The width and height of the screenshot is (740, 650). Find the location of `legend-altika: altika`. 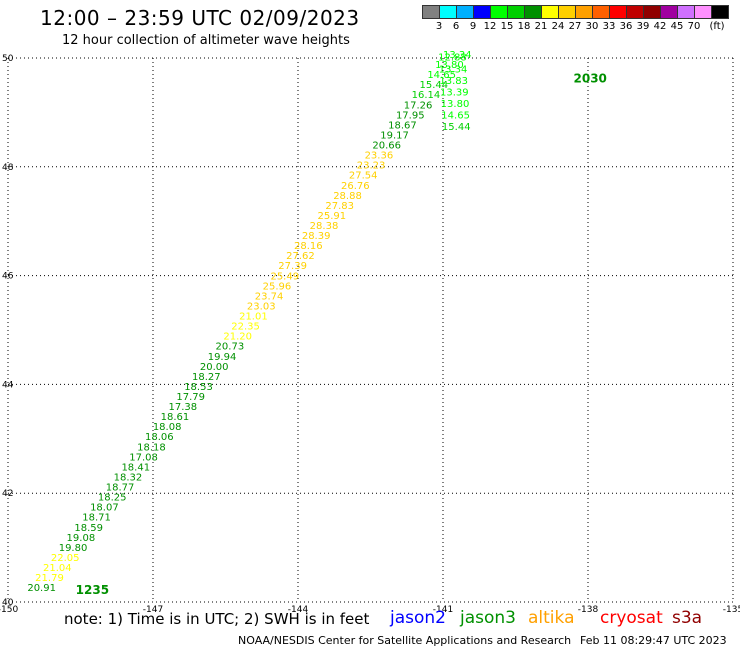

legend-altika: altika is located at coordinates (551, 618).